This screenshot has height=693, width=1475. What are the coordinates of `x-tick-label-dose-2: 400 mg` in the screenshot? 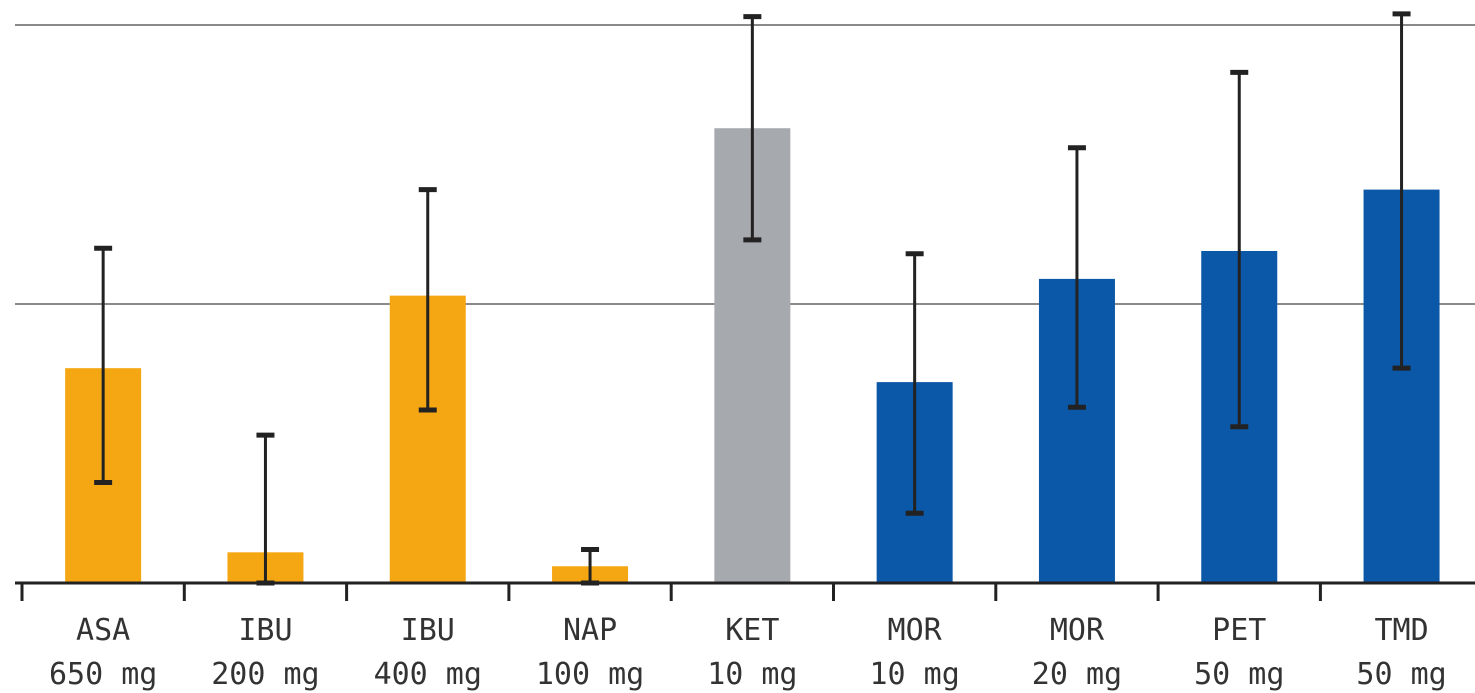 It's located at (428, 674).